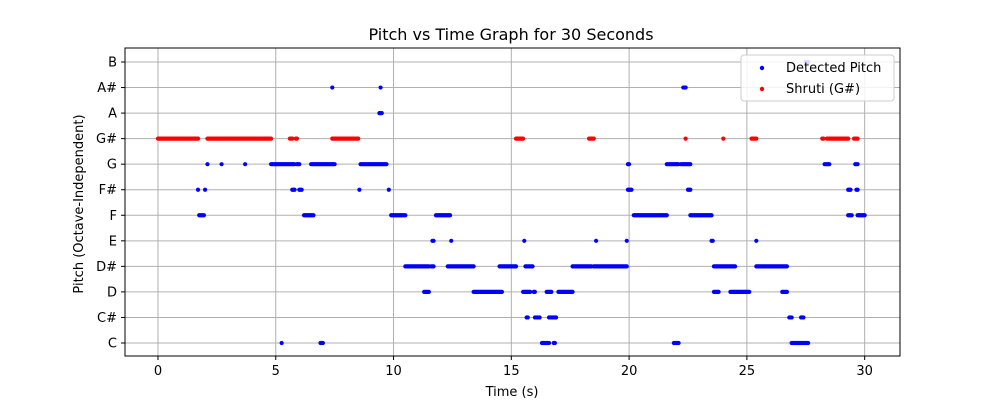  I want to click on legend-marker-detected-pitch, so click(762, 68).